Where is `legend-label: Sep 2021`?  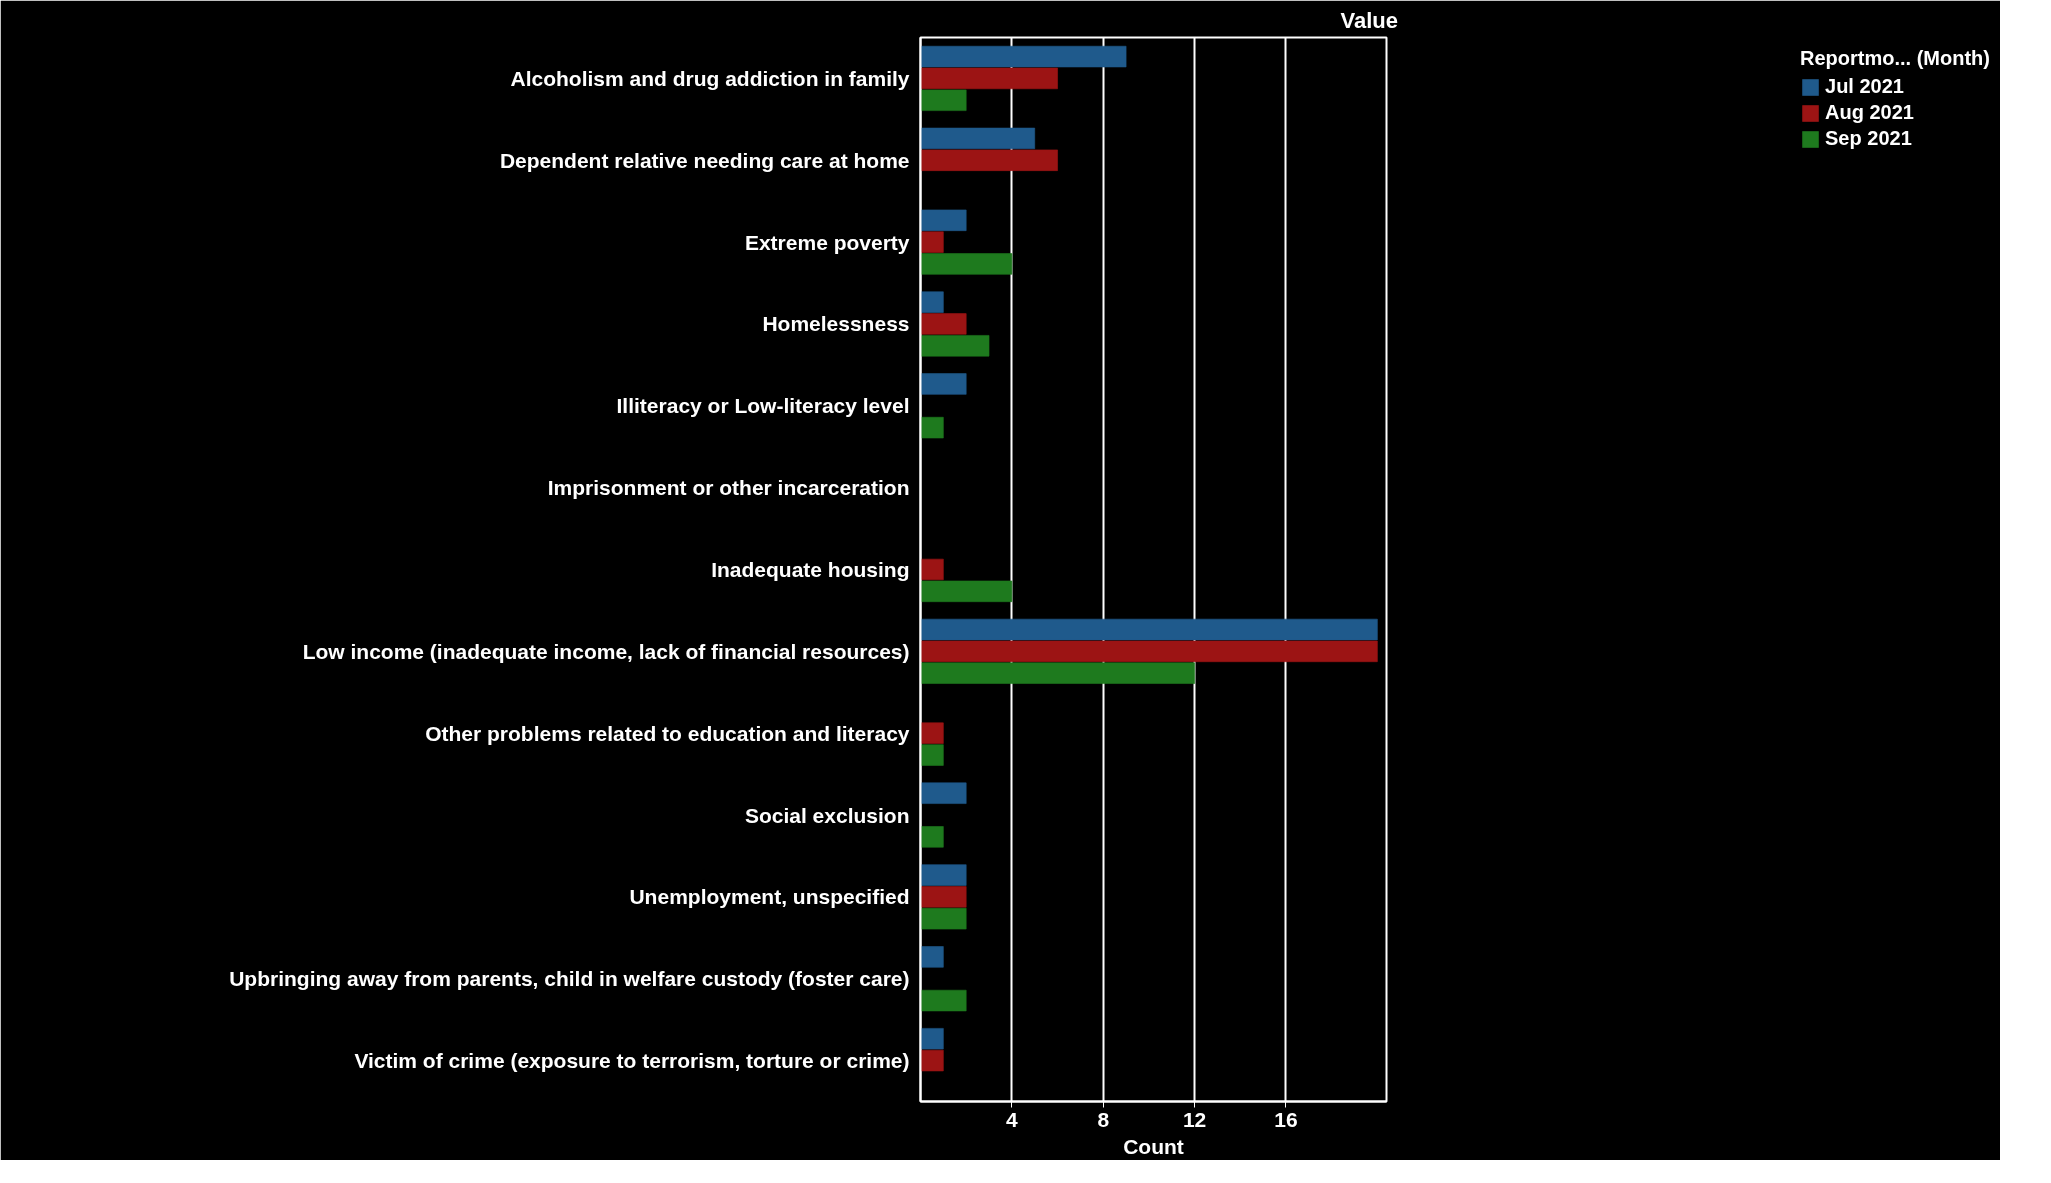 legend-label: Sep 2021 is located at coordinates (1868, 138).